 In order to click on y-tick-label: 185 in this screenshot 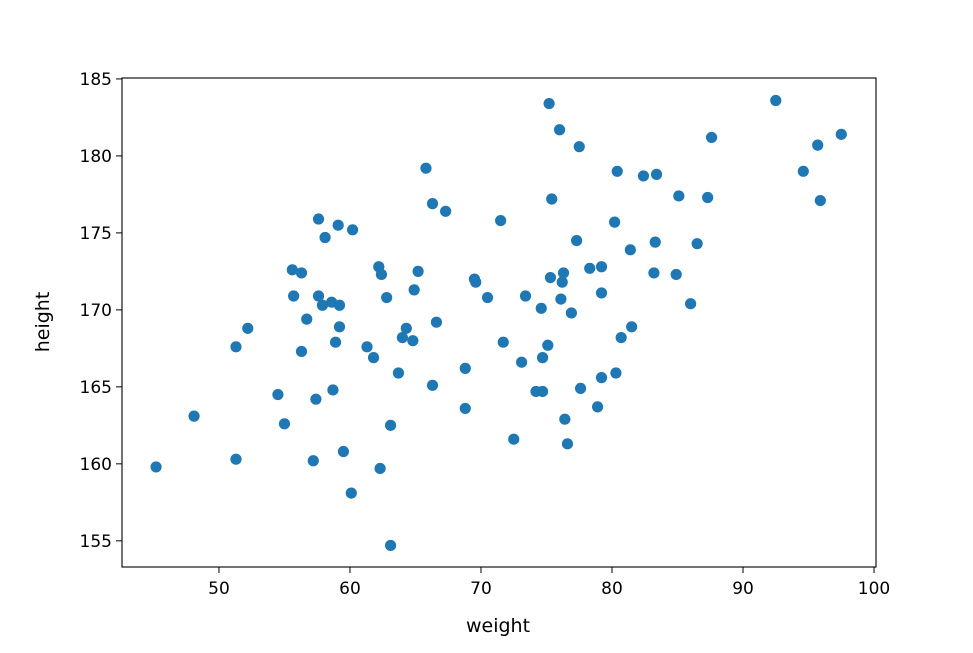, I will do `click(96, 80)`.